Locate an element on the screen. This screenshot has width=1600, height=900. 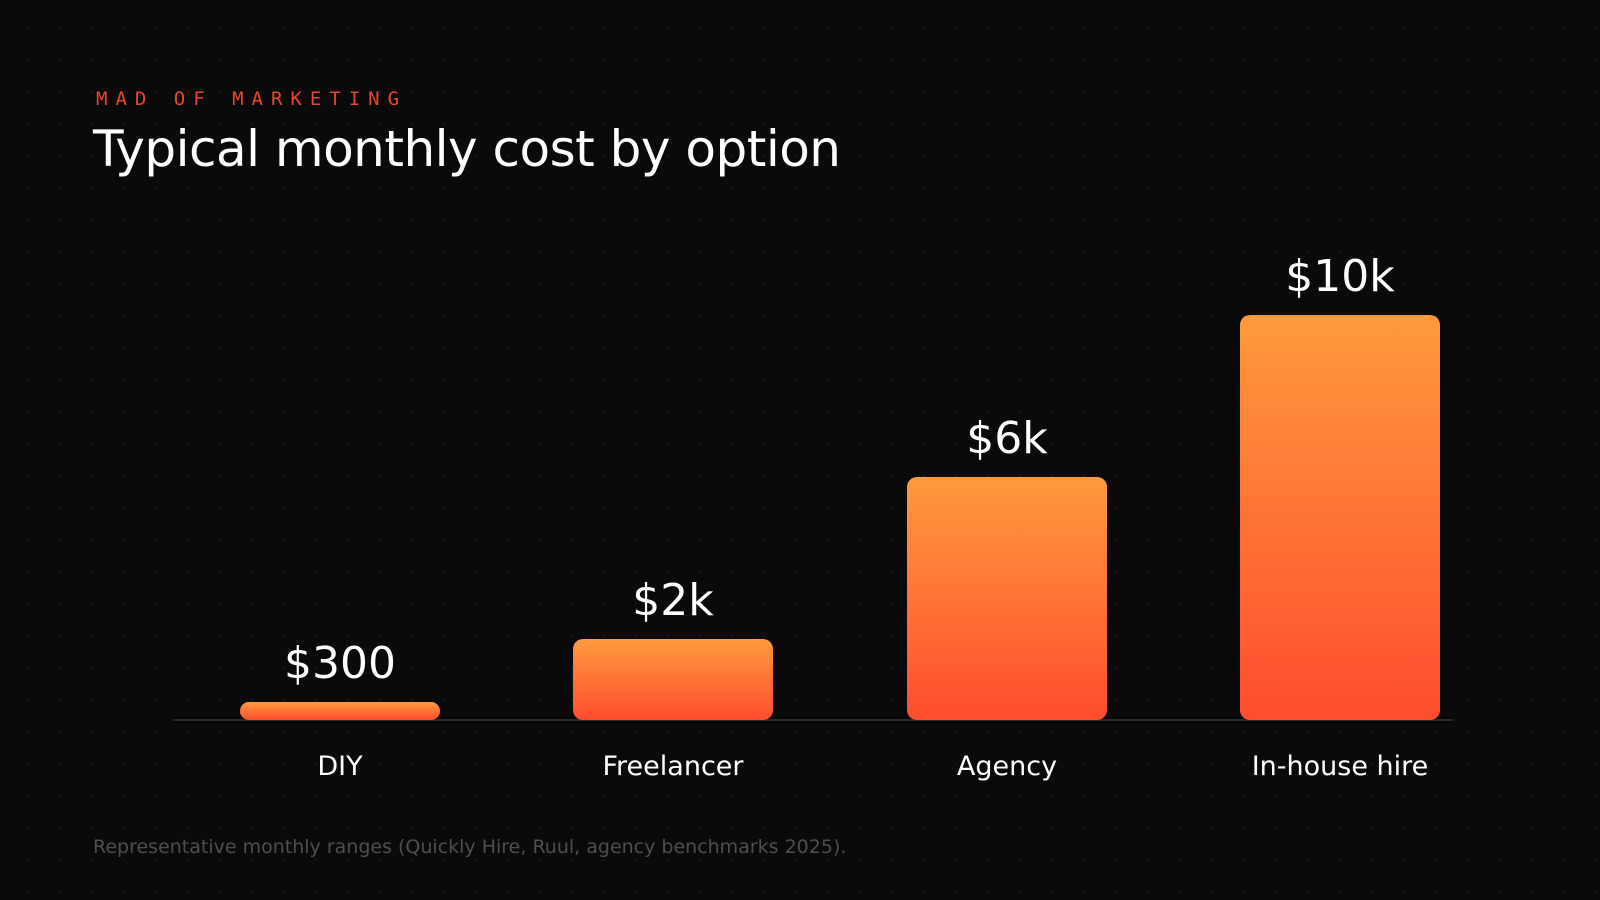
bar-agency is located at coordinates (1007, 598).